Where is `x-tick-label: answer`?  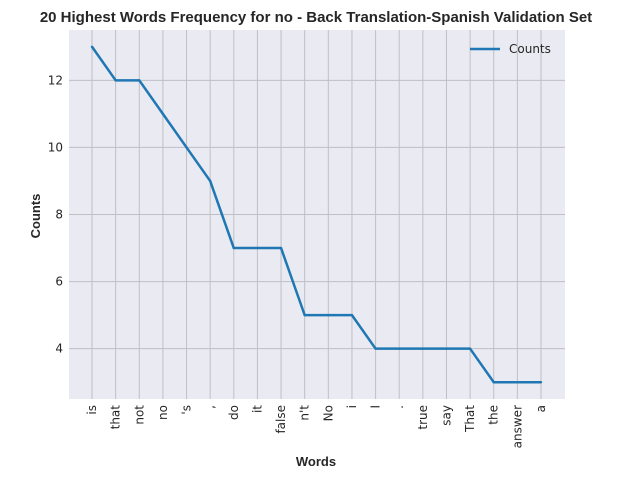
x-tick-label: answer is located at coordinates (517, 426).